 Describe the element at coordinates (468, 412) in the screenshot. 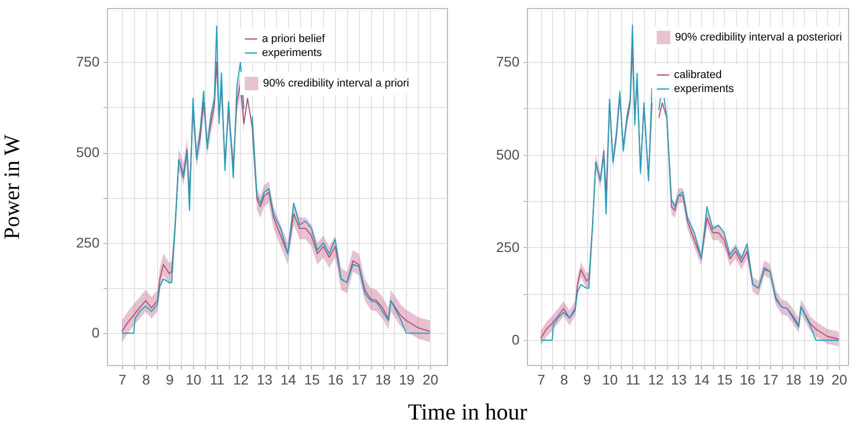

I see `x-axis-title: Time in hour` at that location.